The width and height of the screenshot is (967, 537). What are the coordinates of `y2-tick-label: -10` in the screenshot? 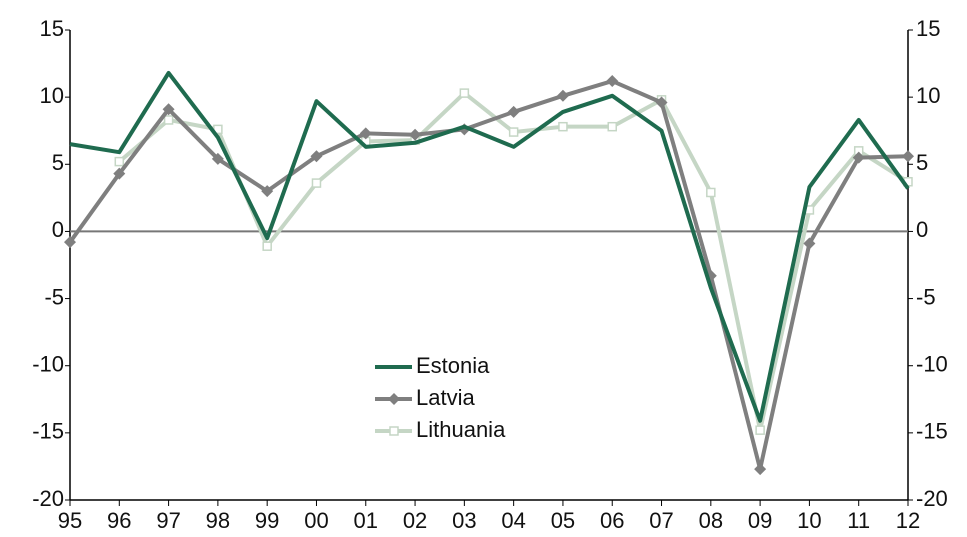 It's located at (932, 364).